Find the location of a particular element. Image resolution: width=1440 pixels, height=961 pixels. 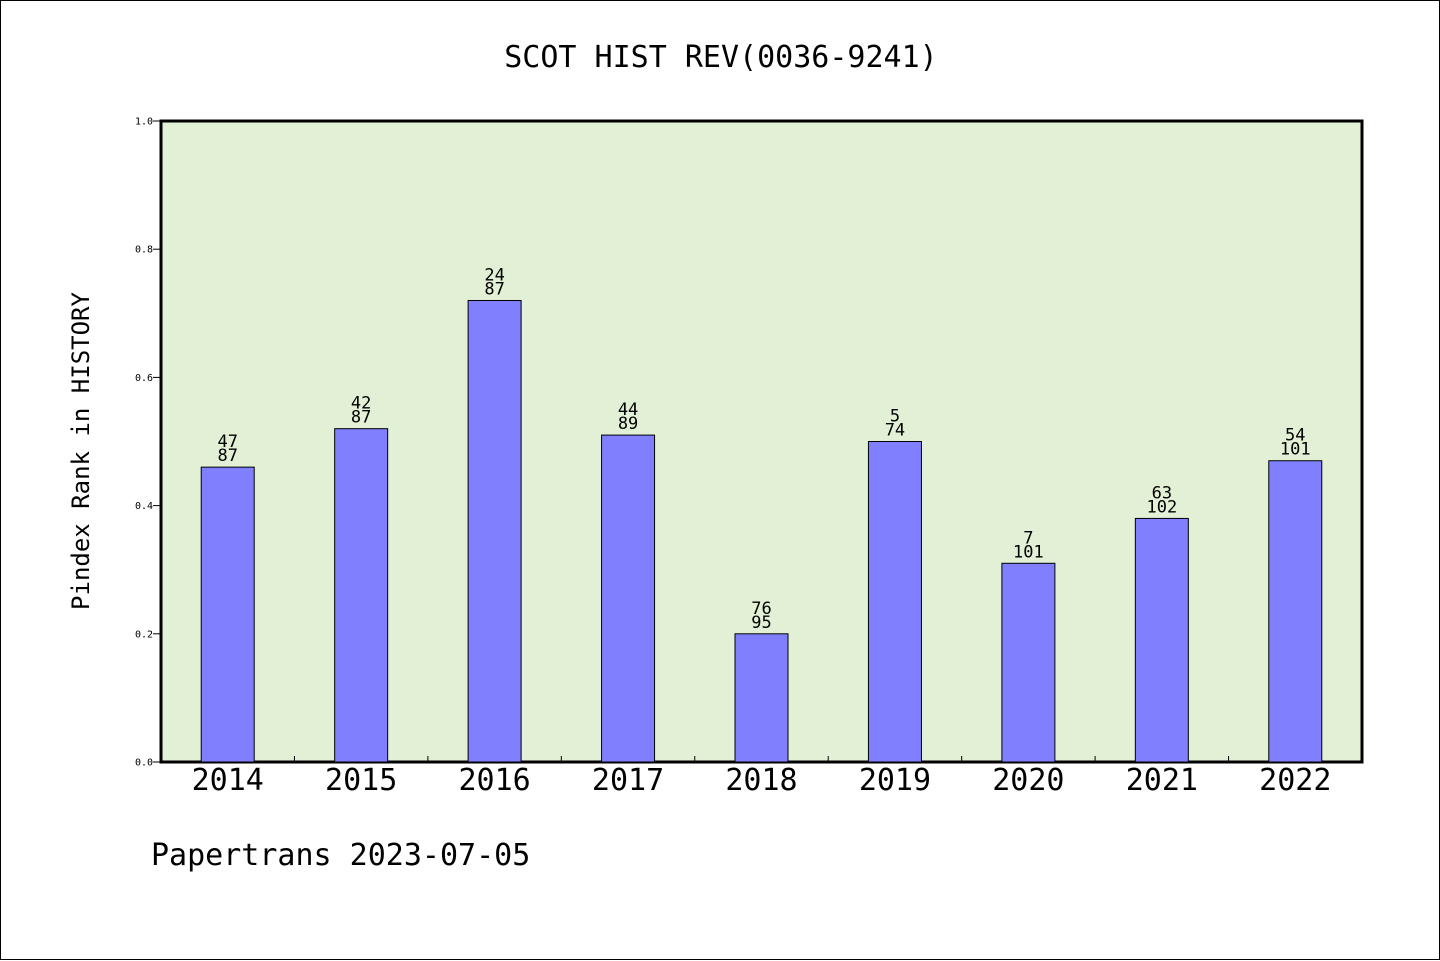

bar-2015 is located at coordinates (361, 595).